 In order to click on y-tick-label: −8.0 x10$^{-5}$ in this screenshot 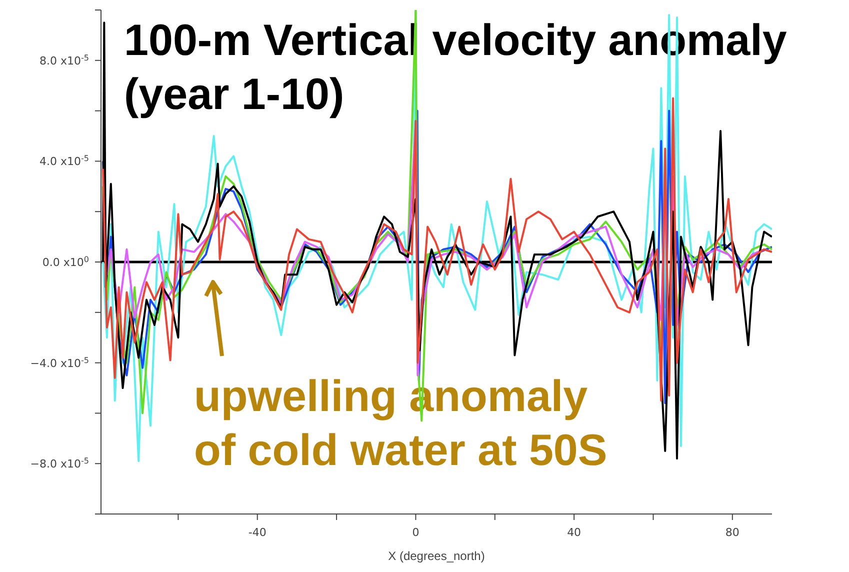, I will do `click(59, 463)`.